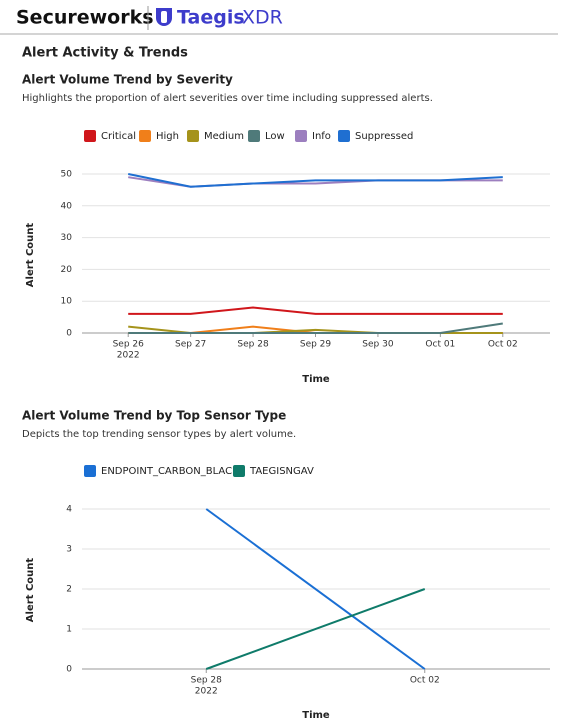 The height and width of the screenshot is (725, 583). What do you see at coordinates (67, 206) in the screenshot?
I see `y-tick-label: 40` at bounding box center [67, 206].